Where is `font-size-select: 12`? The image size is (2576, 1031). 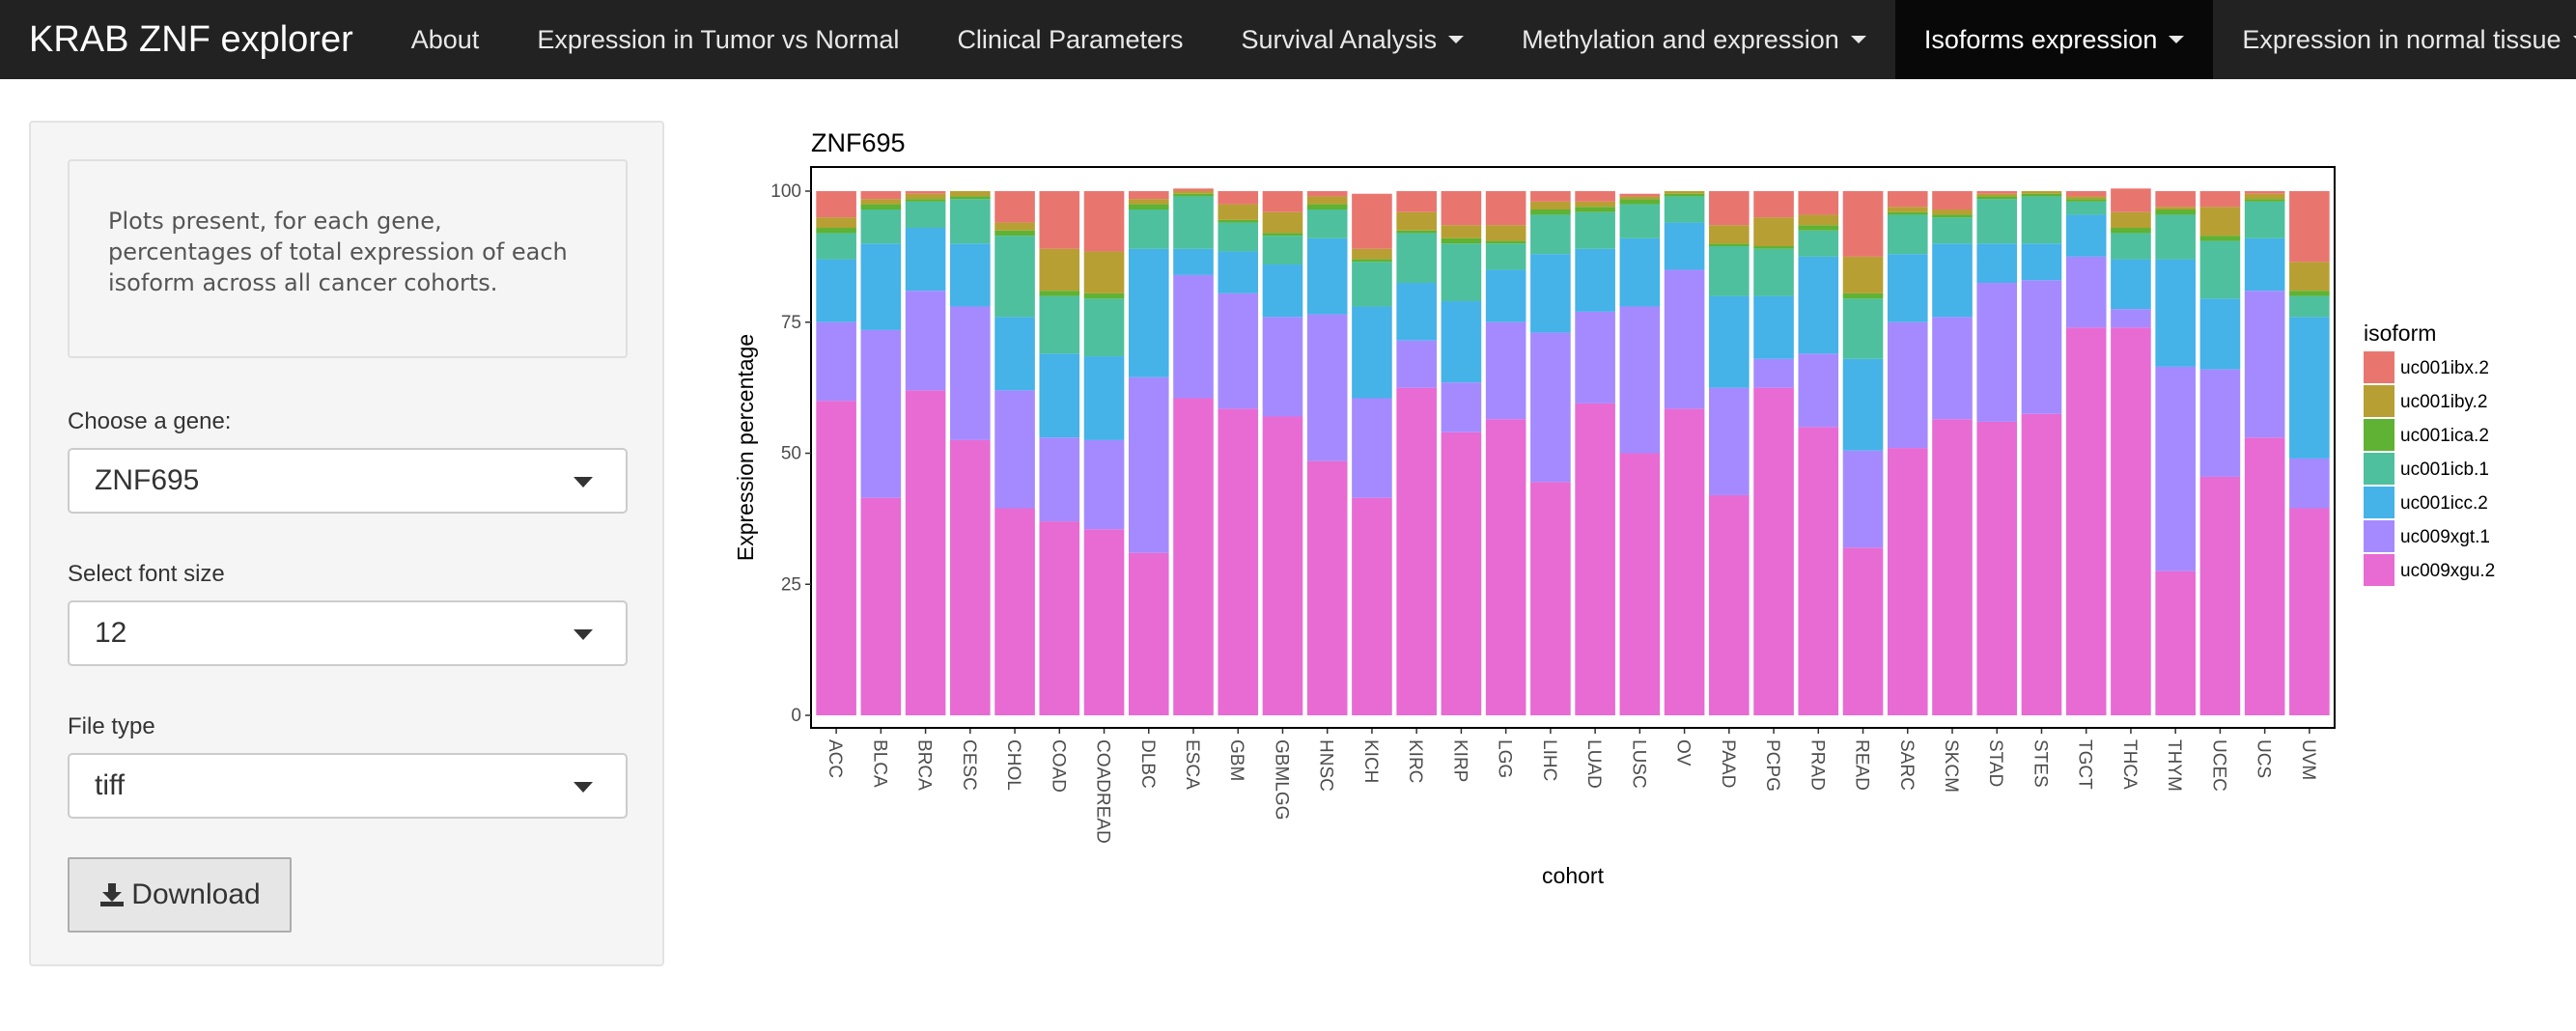 font-size-select: 12 is located at coordinates (348, 633).